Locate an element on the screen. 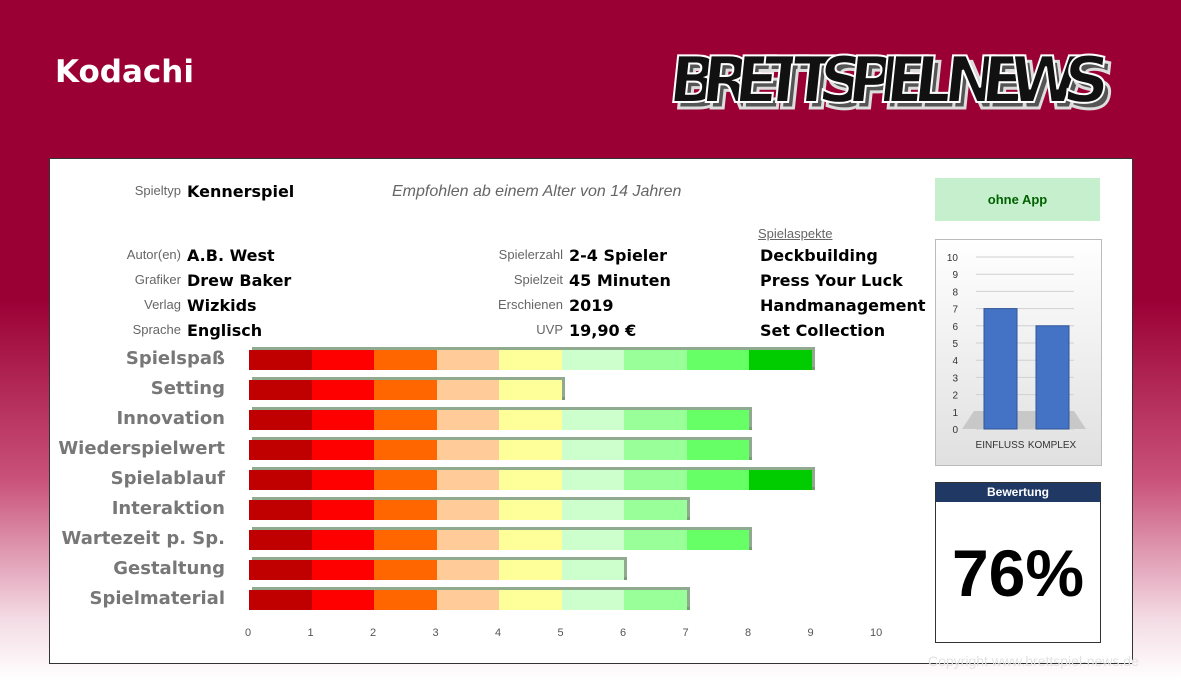 This screenshot has width=1181, height=680. x-tick-label: 5 is located at coordinates (560, 633).